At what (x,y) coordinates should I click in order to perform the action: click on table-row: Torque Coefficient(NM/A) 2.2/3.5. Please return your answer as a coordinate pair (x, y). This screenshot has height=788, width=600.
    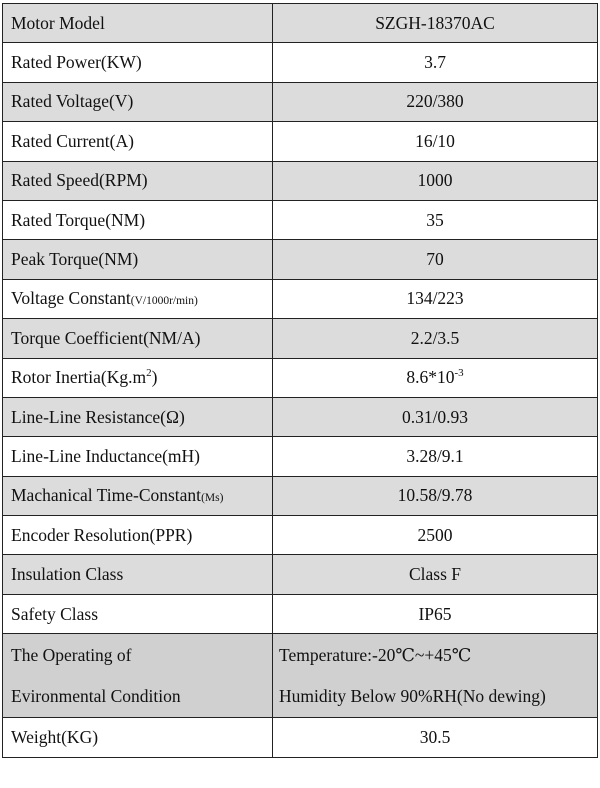
    Looking at the image, I should click on (300, 338).